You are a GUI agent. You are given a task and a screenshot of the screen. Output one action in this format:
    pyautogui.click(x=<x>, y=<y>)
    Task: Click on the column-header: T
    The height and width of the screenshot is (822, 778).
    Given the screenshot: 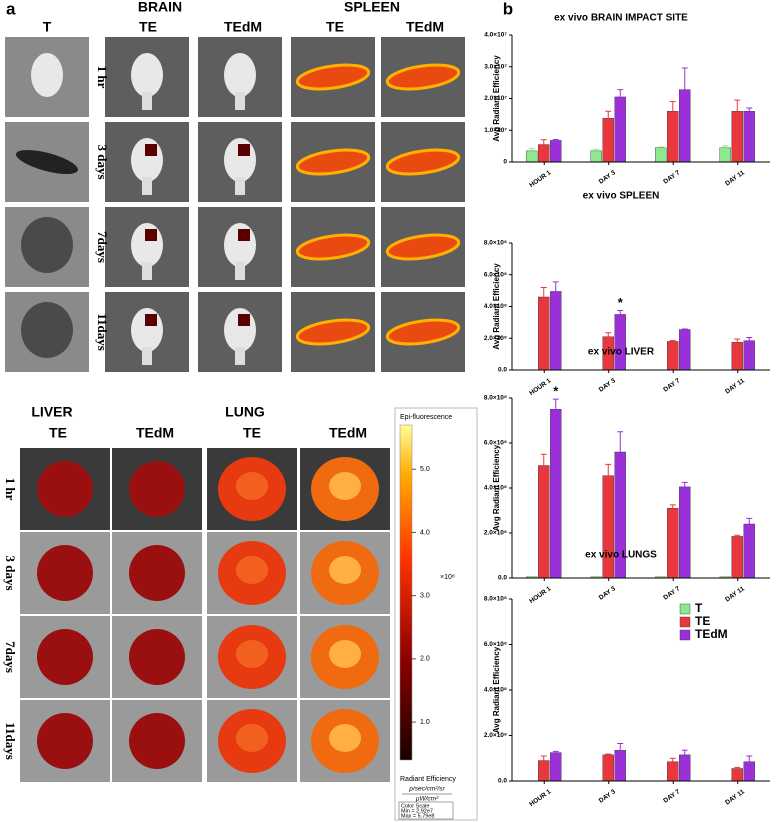 What is the action you would take?
    pyautogui.click(x=47, y=27)
    